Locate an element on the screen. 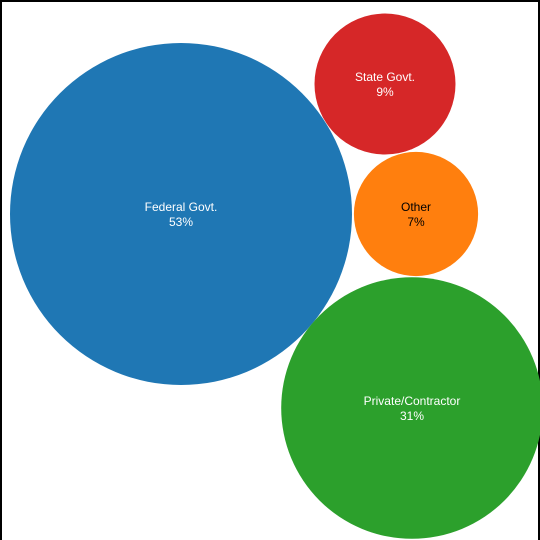 The height and width of the screenshot is (540, 540). bubble-label-federal-govt: Federal Govt. is located at coordinates (181, 207).